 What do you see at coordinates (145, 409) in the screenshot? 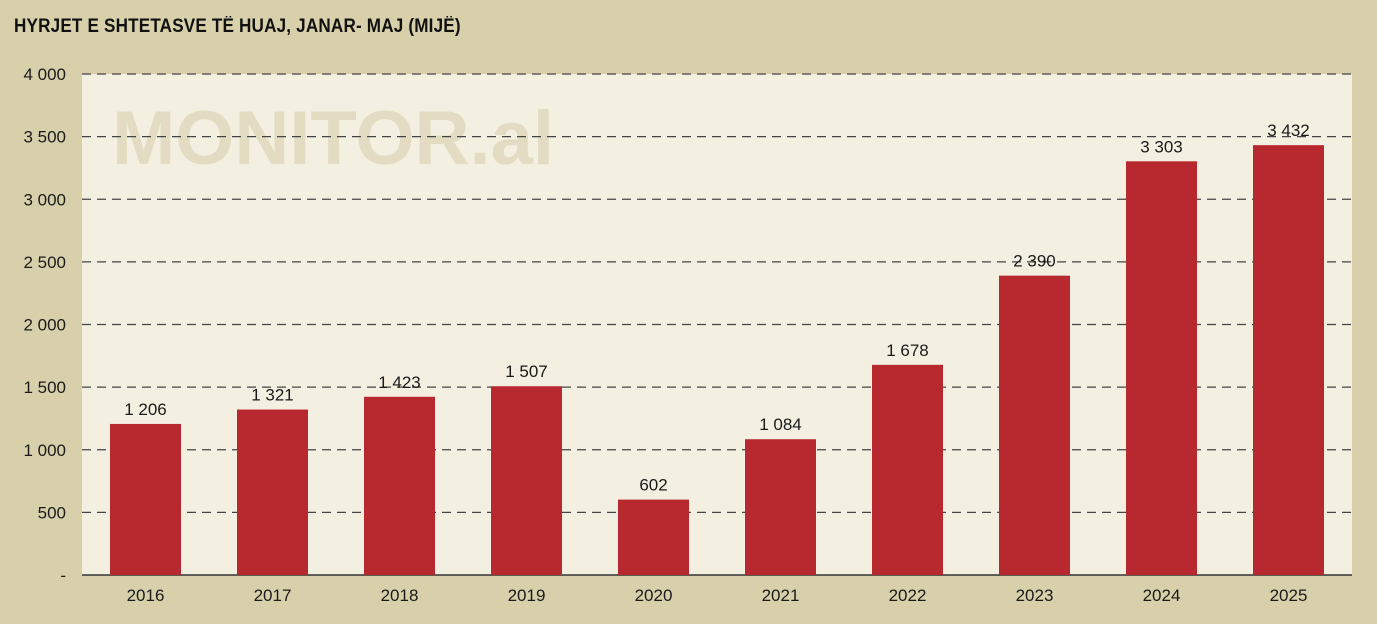
I see `data-label: 1 206` at bounding box center [145, 409].